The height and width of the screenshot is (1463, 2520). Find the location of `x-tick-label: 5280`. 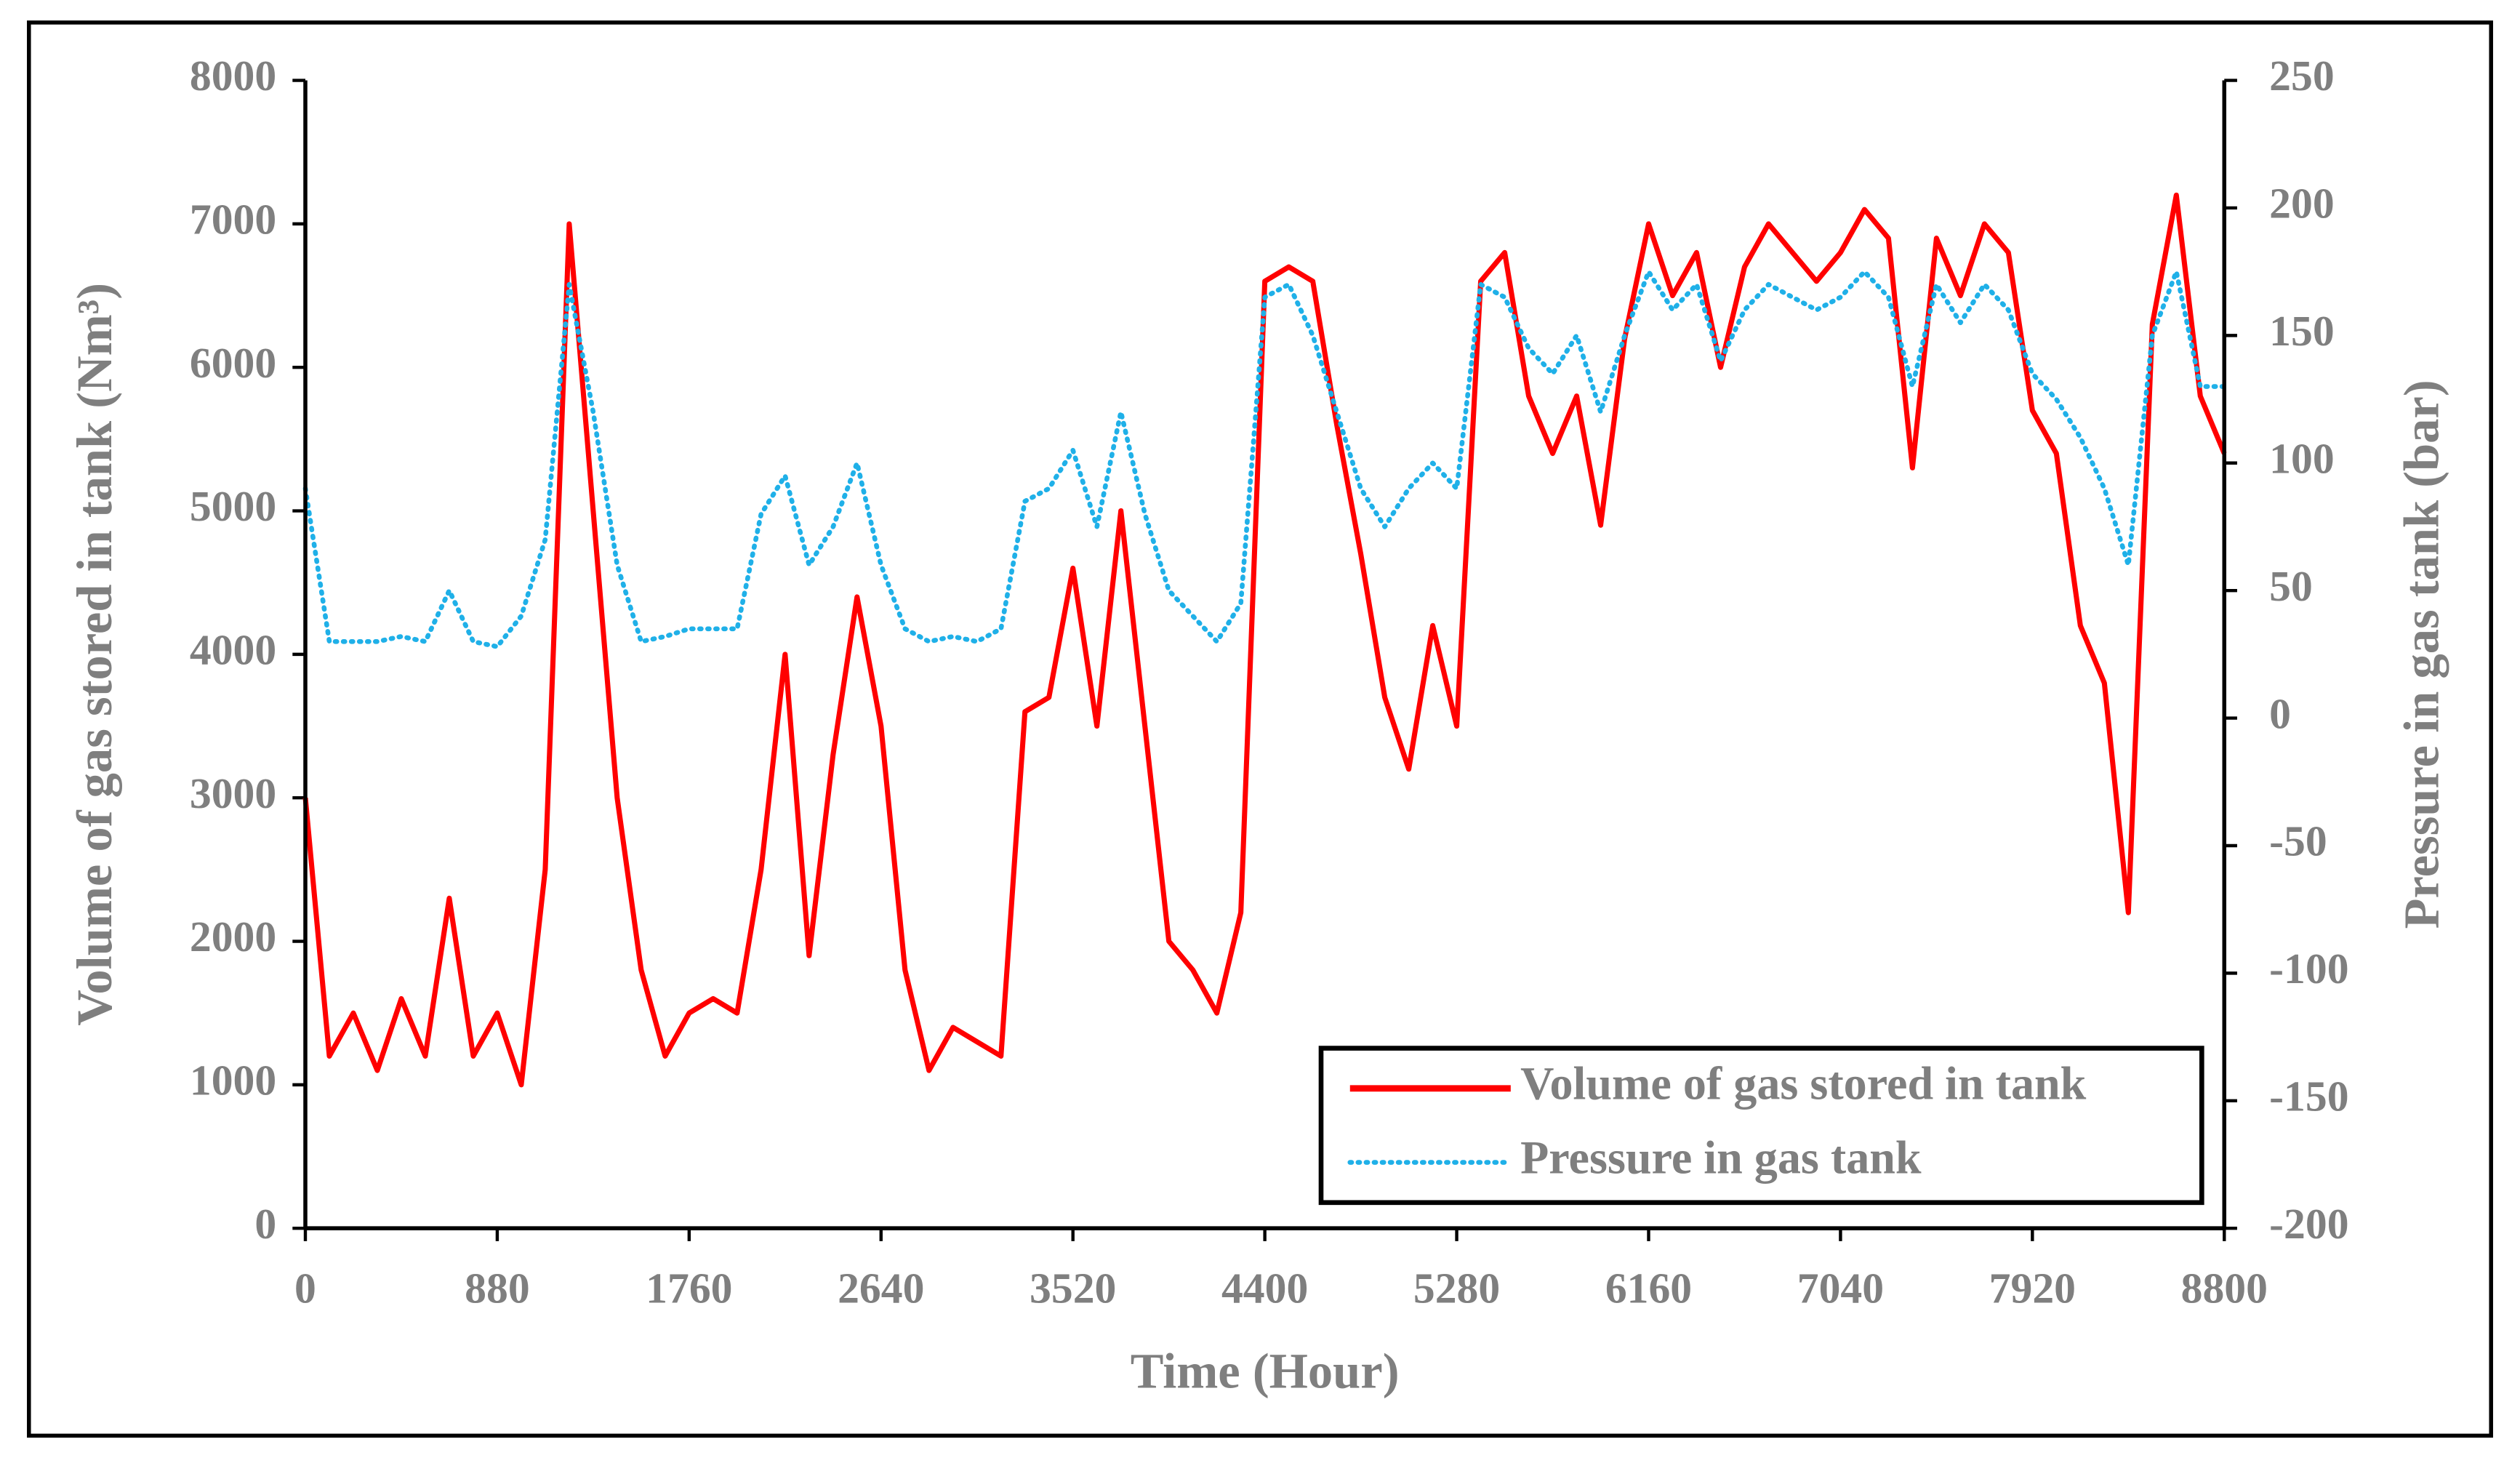

x-tick-label: 5280 is located at coordinates (1456, 1288).